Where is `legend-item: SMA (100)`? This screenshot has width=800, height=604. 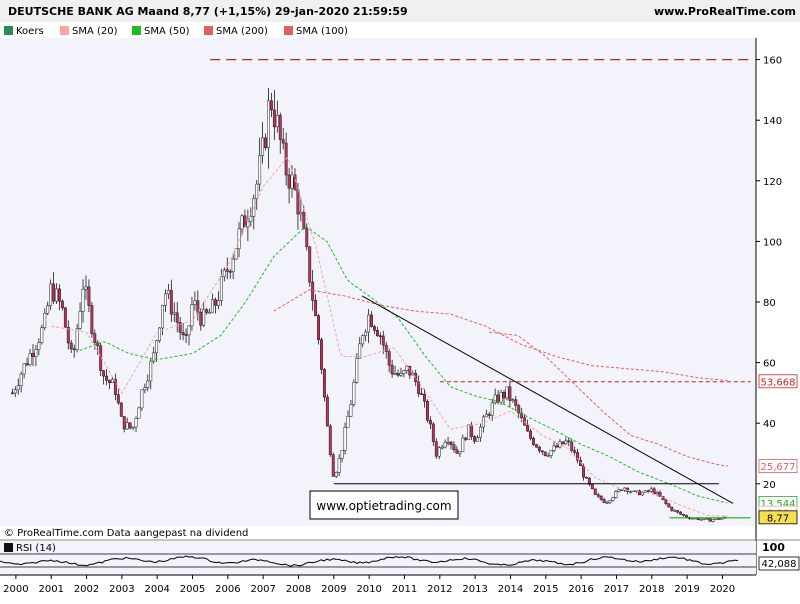
legend-item: SMA (100) is located at coordinates (322, 31).